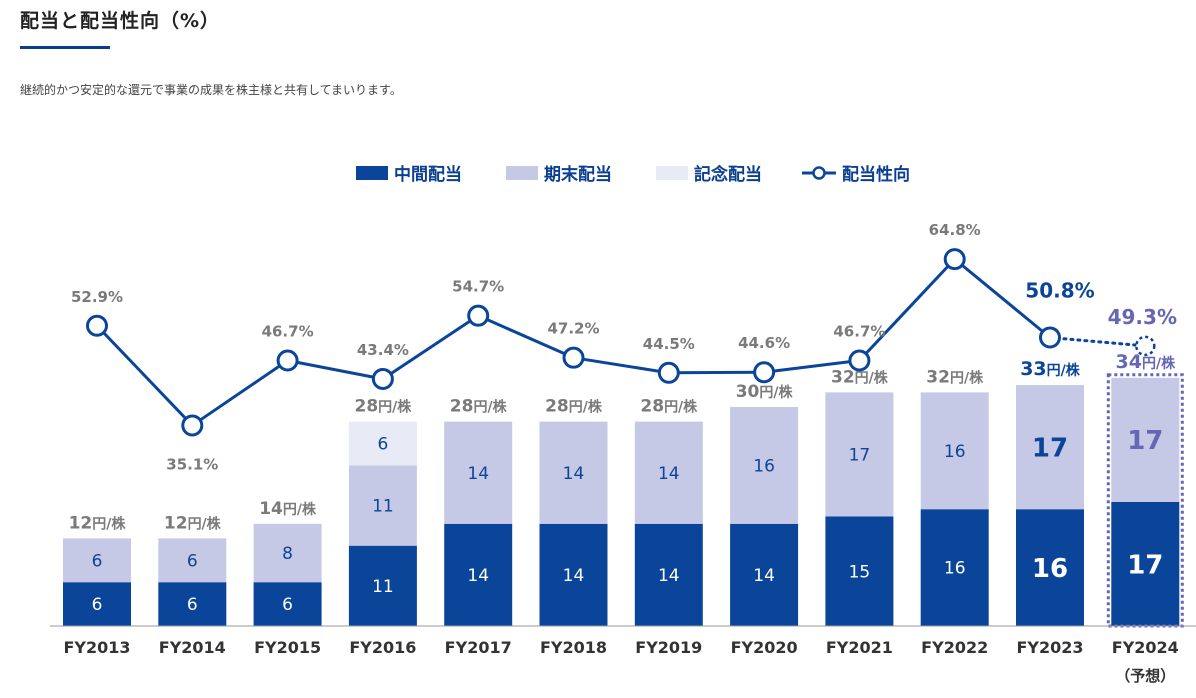 The image size is (1196, 698). Describe the element at coordinates (192, 464) in the screenshot. I see `payout-label: 35.1%` at that location.